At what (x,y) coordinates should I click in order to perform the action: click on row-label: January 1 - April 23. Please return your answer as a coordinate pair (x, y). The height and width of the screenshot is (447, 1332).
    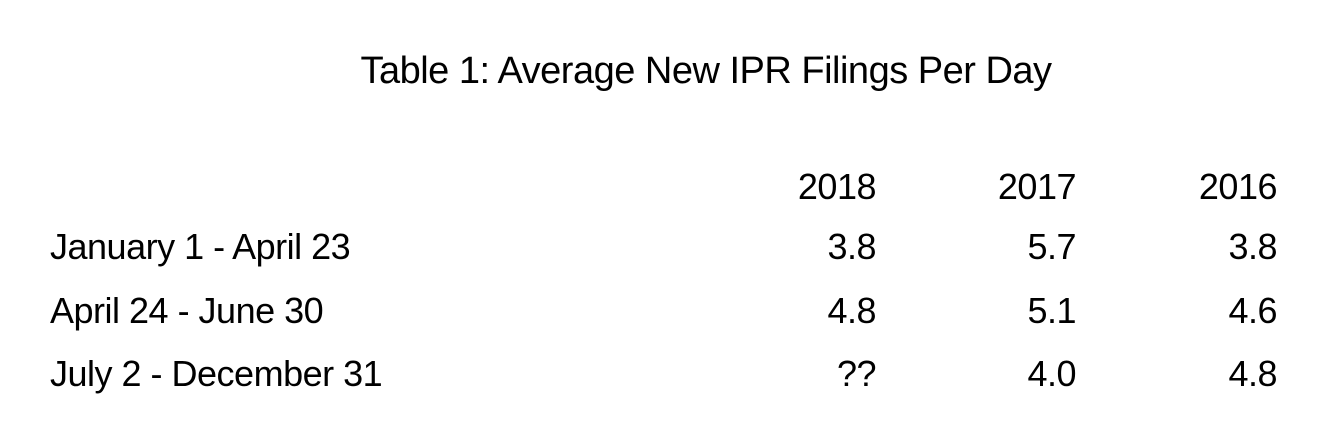
    Looking at the image, I should click on (200, 246).